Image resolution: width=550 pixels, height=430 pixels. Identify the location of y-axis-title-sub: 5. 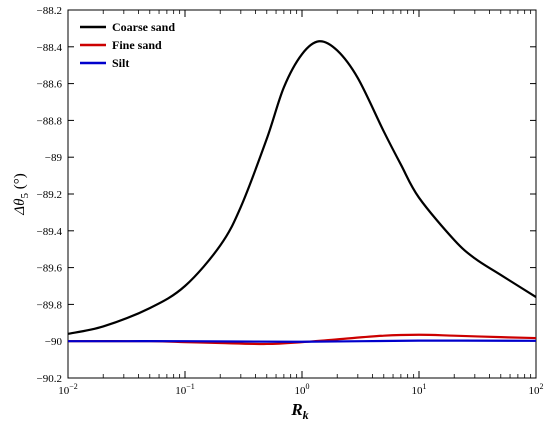
(25, 196).